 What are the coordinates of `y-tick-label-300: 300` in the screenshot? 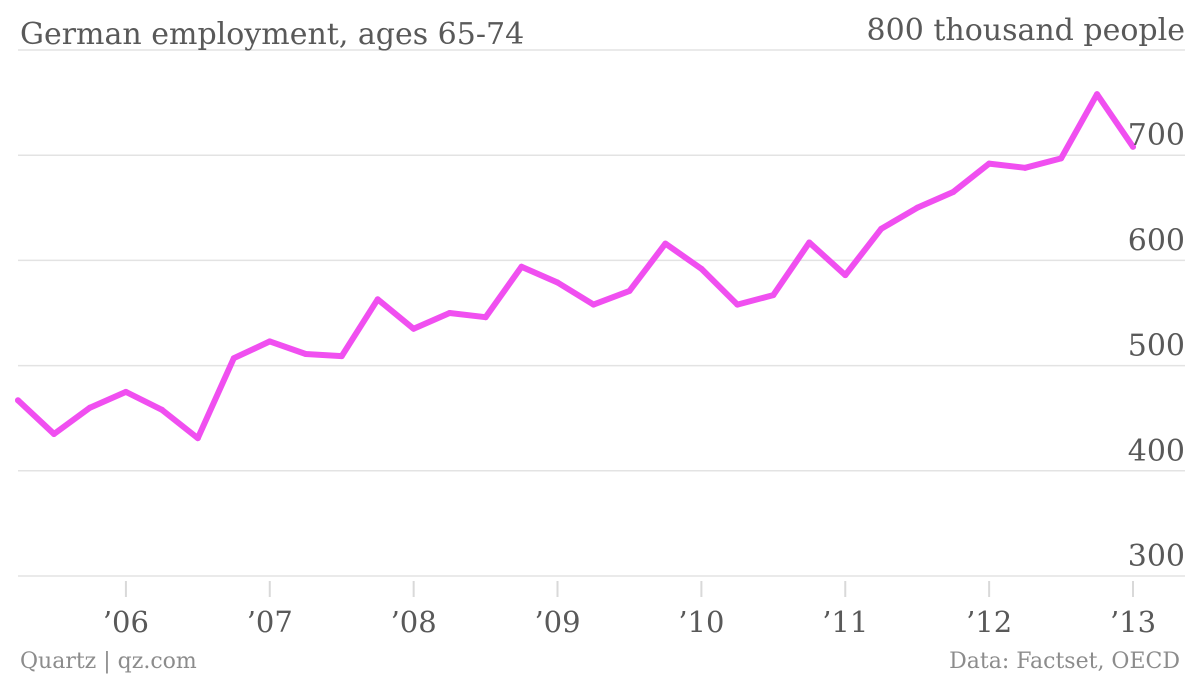 It's located at (1156, 556).